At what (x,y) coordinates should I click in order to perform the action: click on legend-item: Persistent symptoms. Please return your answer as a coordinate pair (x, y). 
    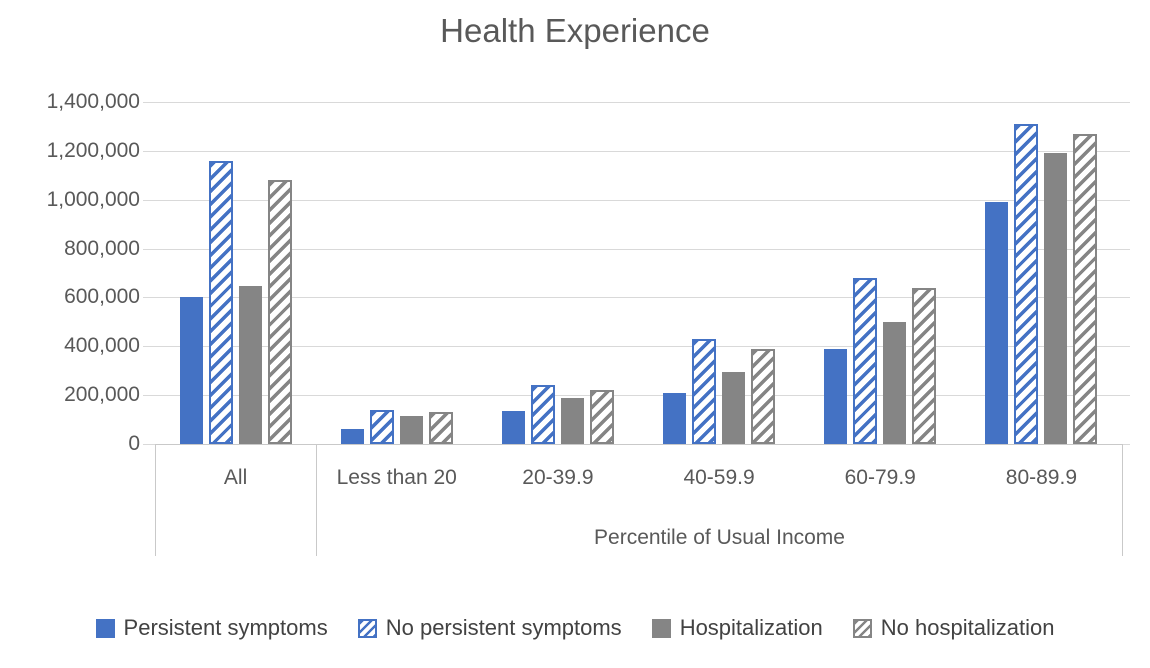
    Looking at the image, I should click on (211, 628).